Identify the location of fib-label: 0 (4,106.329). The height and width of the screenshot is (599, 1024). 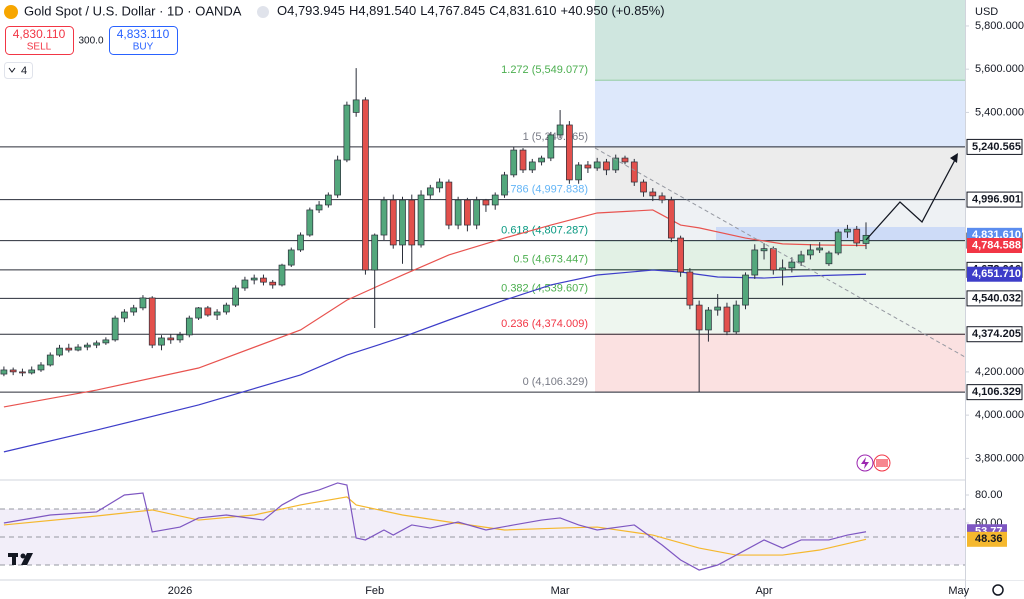
(555, 382).